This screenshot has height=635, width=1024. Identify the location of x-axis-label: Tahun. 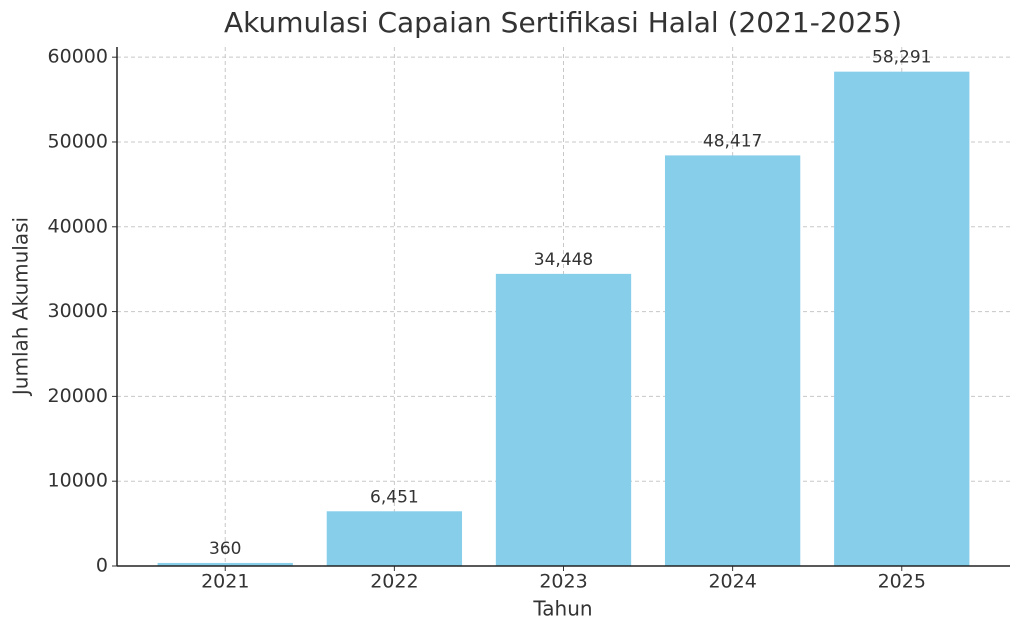
(562, 609).